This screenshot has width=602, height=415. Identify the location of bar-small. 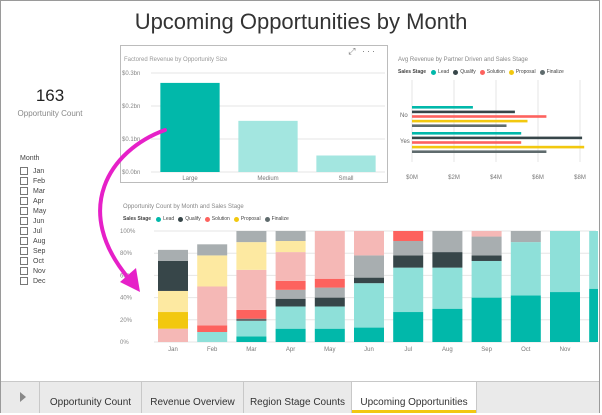
(346, 163).